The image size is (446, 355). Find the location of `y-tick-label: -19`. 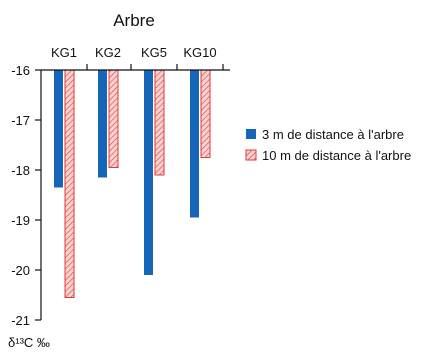

y-tick-label: -19 is located at coordinates (20, 220).